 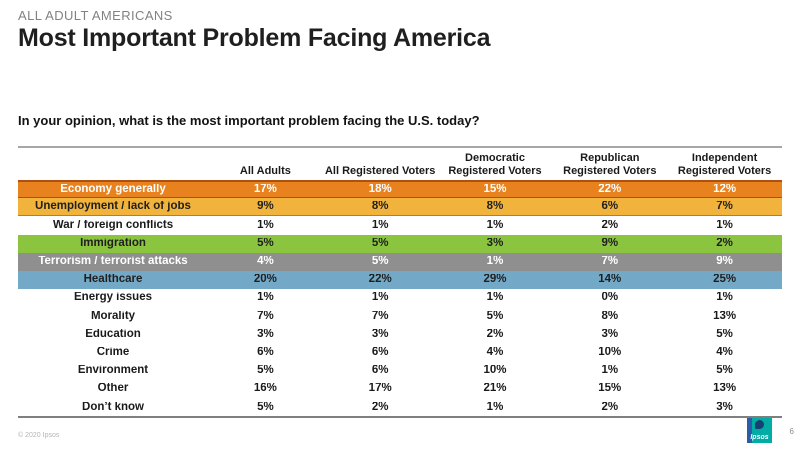 What do you see at coordinates (400, 352) in the screenshot?
I see `table-row: Crime 6% 6% 4% 10% 4%` at bounding box center [400, 352].